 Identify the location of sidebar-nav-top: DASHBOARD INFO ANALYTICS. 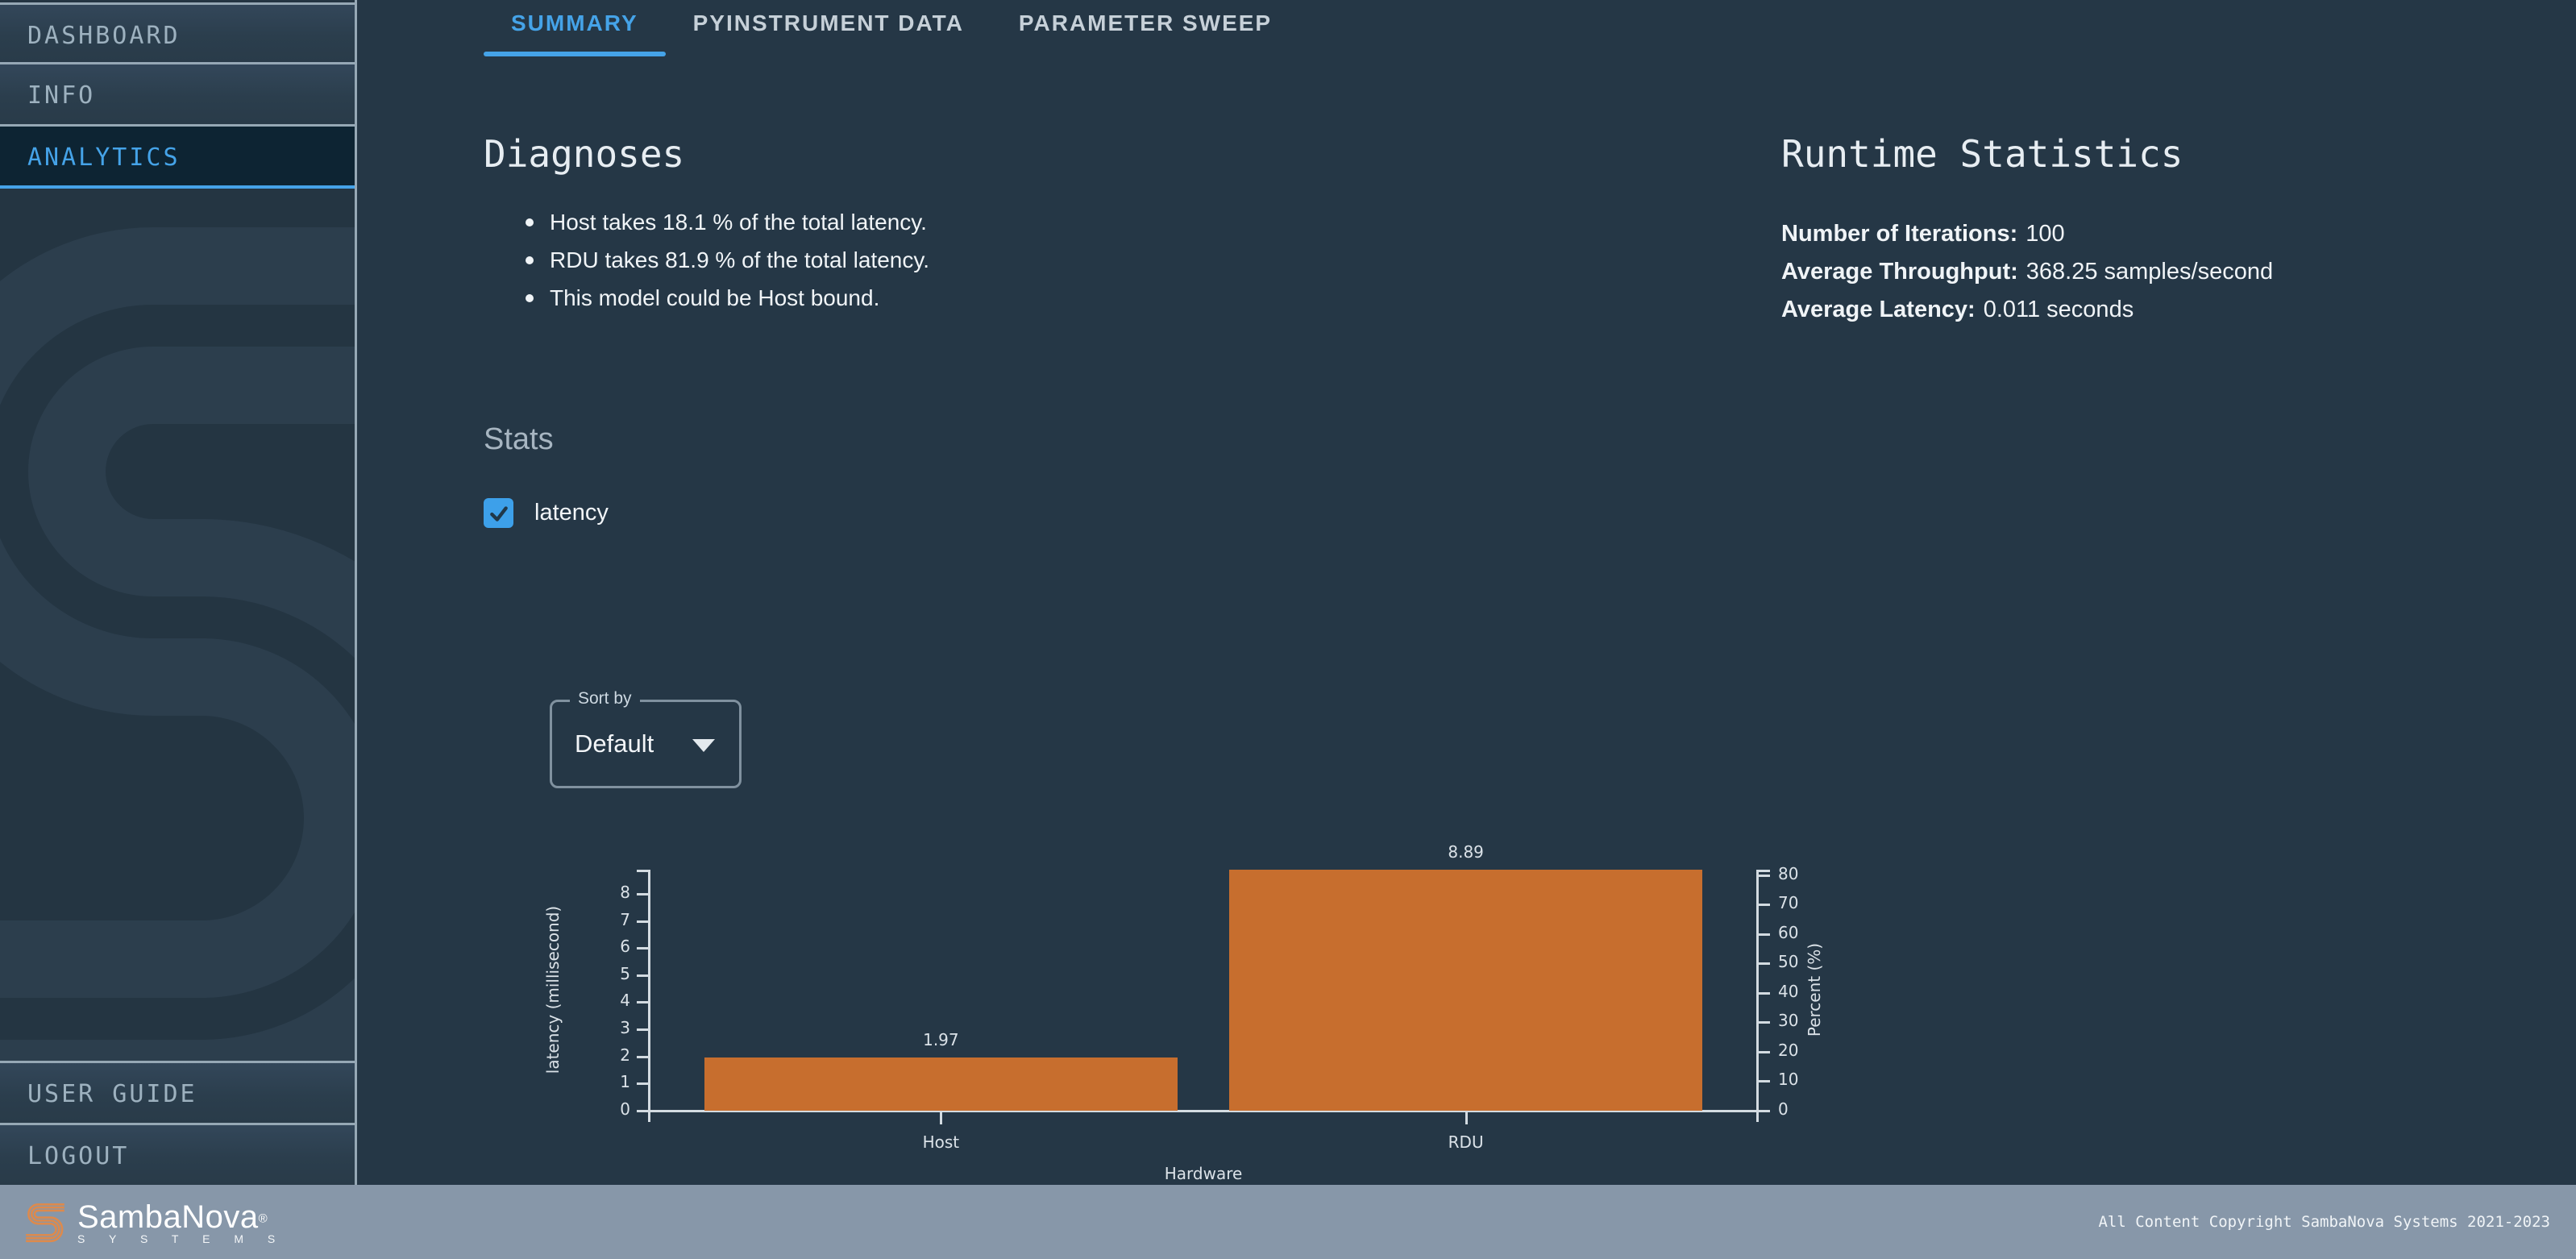
(177, 95).